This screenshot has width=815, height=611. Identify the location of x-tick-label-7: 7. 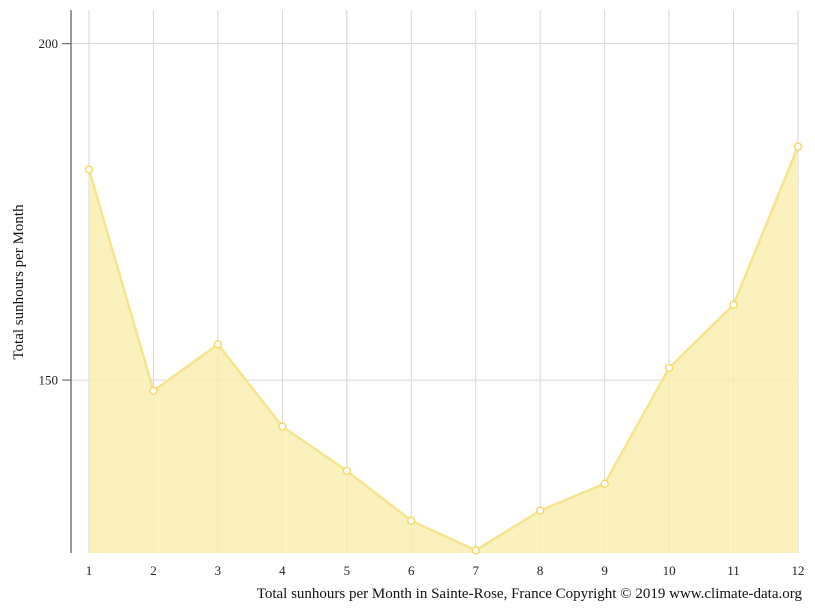
(475, 570).